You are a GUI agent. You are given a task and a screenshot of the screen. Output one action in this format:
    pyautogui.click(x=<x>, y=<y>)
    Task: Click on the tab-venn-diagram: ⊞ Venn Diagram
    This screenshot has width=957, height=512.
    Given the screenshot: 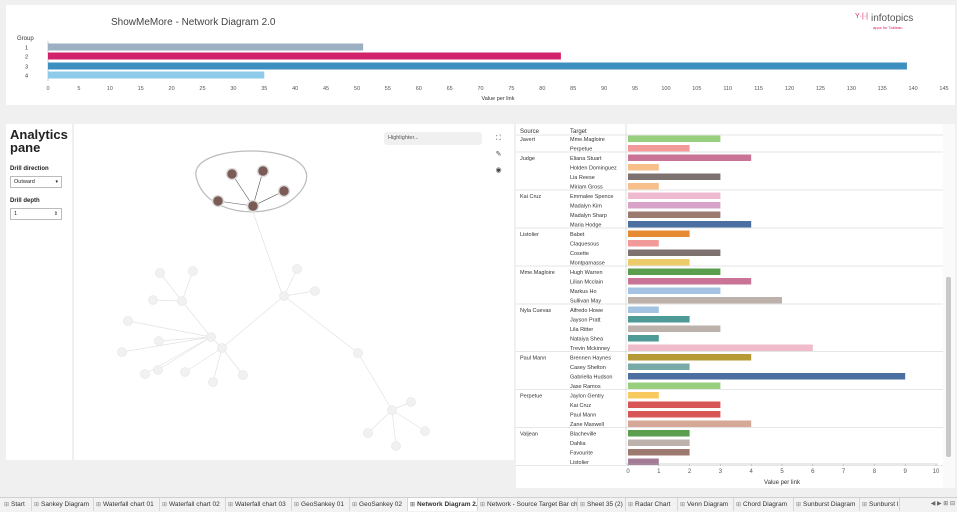 What is the action you would take?
    pyautogui.click(x=706, y=504)
    